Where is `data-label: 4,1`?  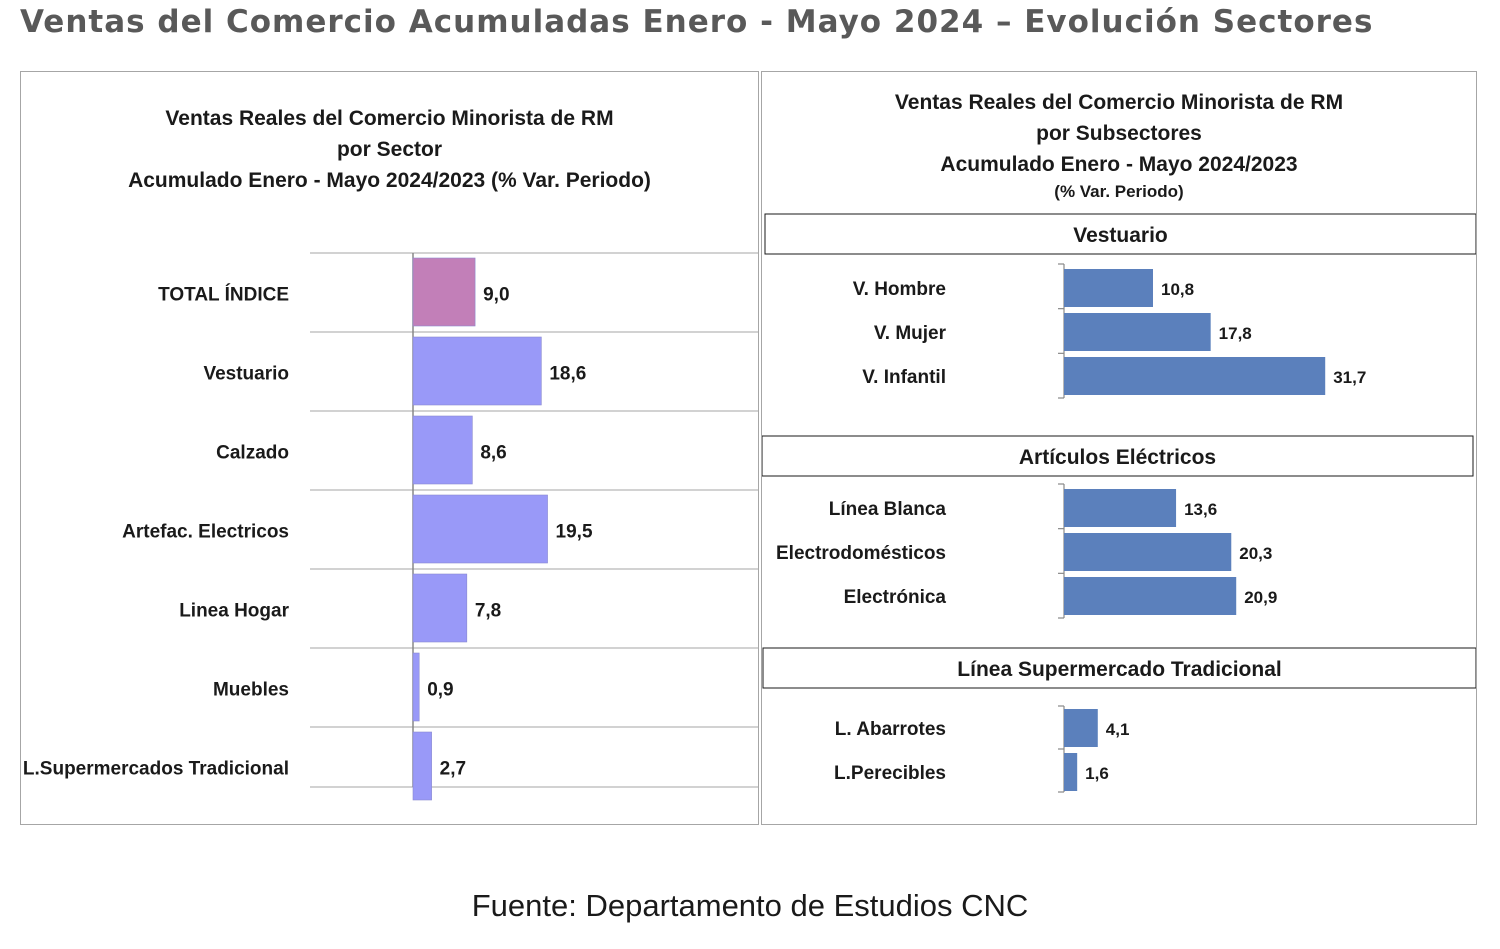
data-label: 4,1 is located at coordinates (1118, 729).